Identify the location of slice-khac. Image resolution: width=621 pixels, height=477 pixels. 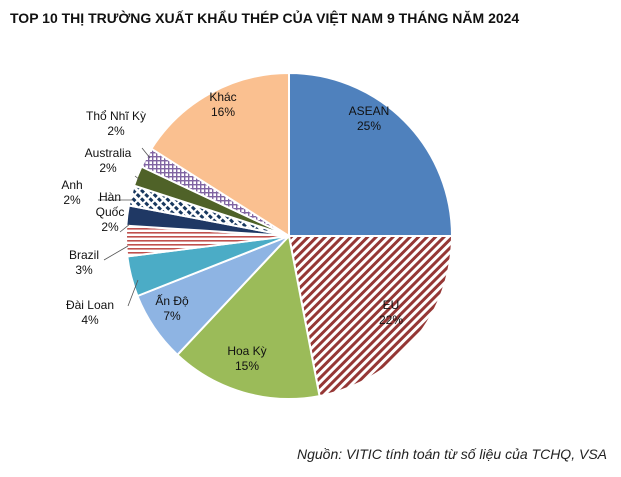
(219, 154).